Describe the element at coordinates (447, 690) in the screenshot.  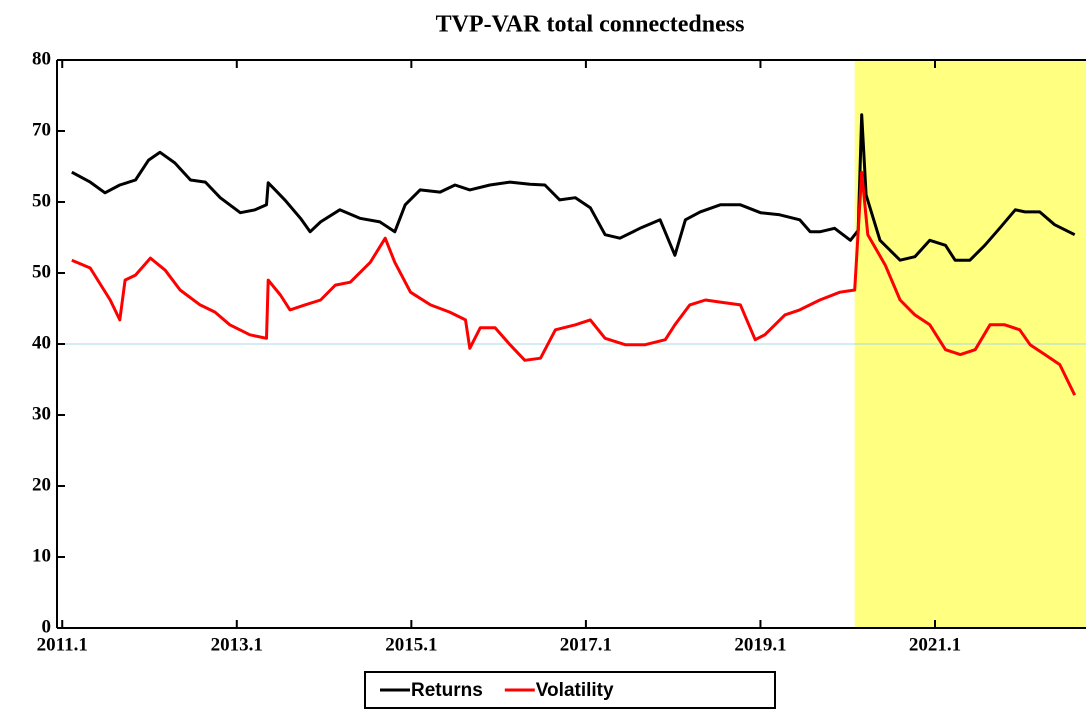
I see `legend-label: Returns` at that location.